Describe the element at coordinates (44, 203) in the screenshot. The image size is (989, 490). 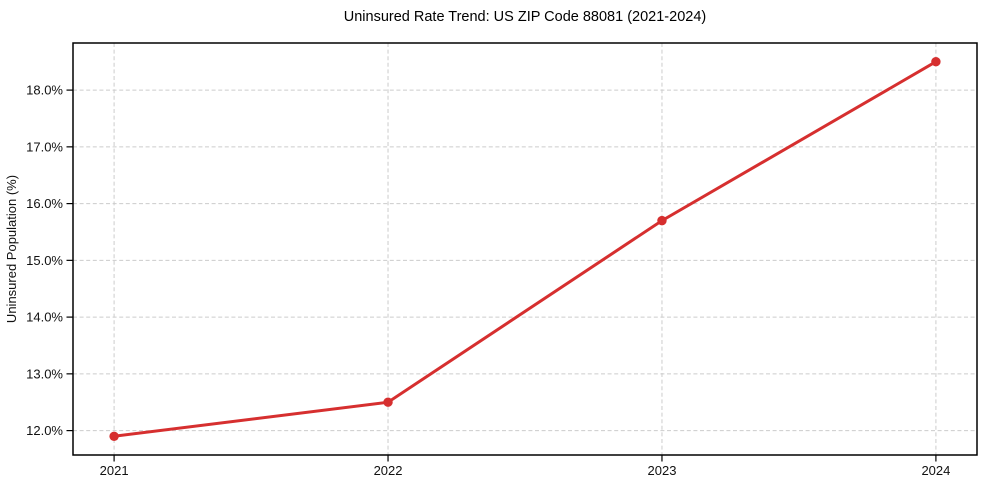
I see `y-tick-label: 16.0%` at that location.